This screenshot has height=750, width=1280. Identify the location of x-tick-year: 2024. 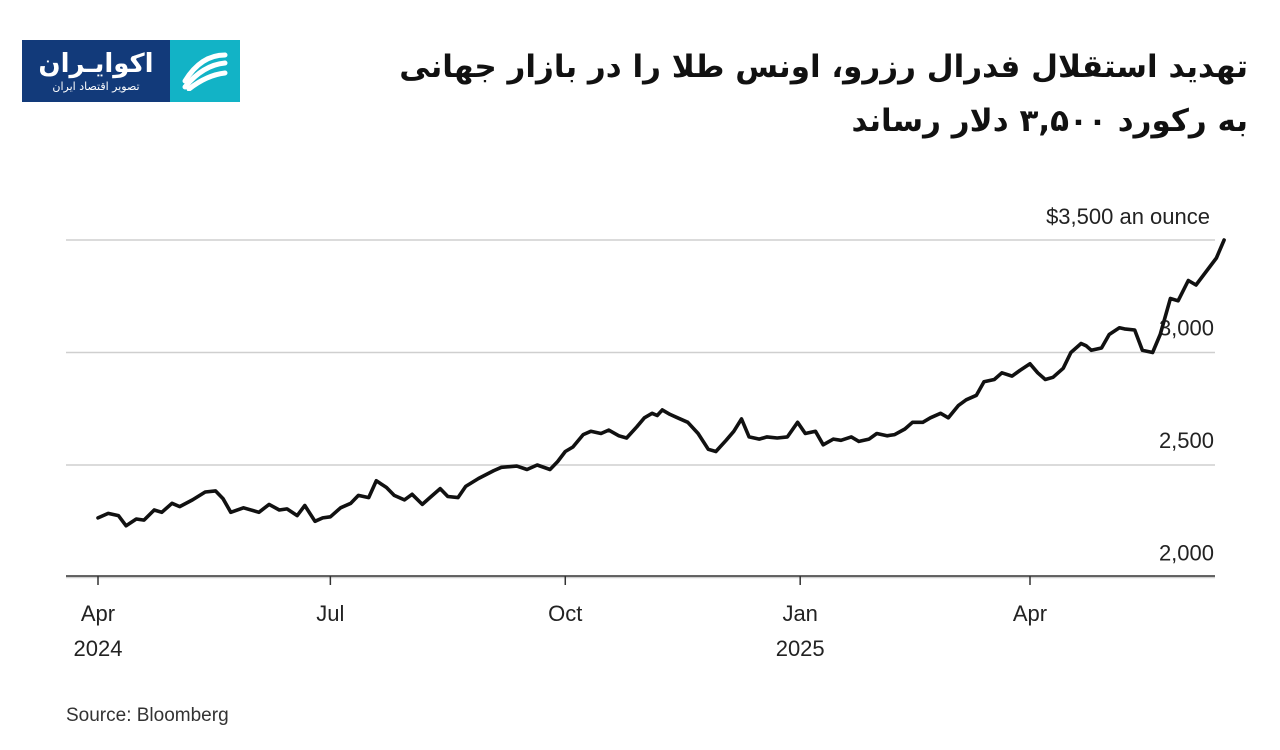
(98, 648).